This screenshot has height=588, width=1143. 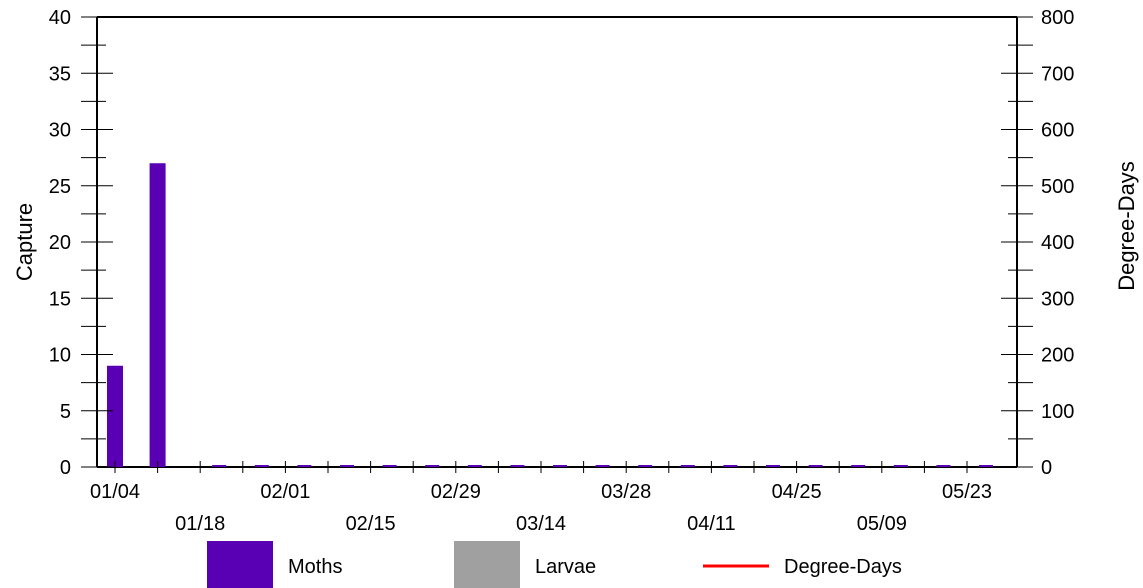 I want to click on y-tick-label: 35, so click(x=60, y=74).